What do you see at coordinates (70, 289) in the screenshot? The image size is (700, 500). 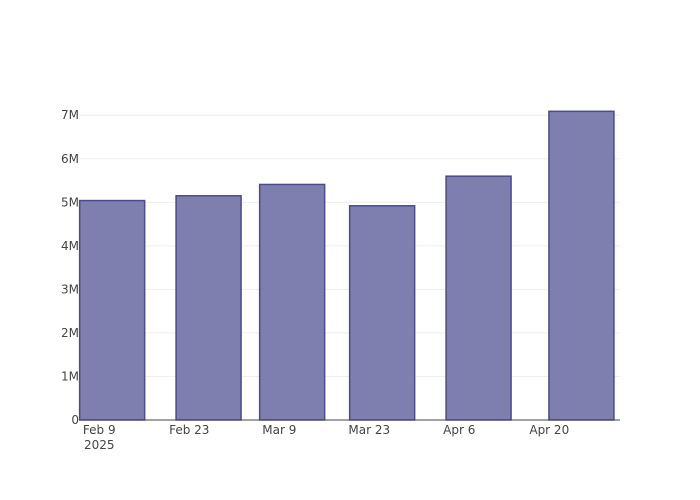 I see `y-tick-label: 3M` at bounding box center [70, 289].